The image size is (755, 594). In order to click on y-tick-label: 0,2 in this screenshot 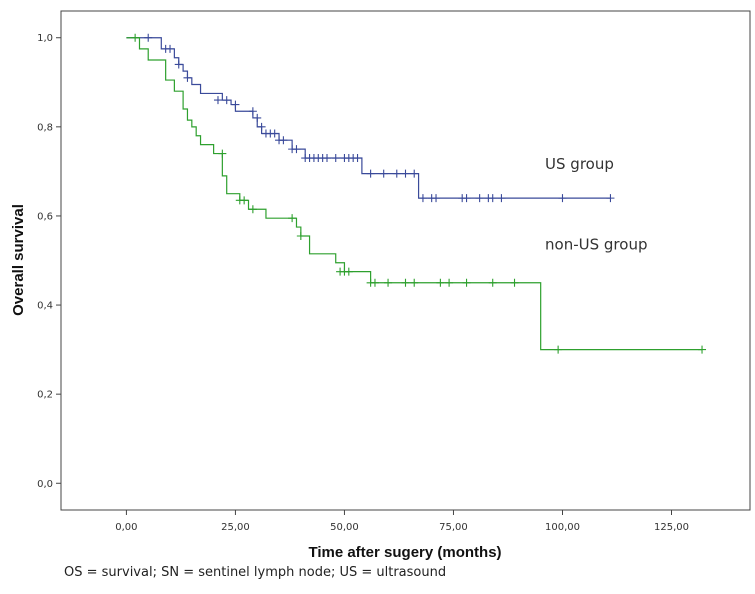, I will do `click(45, 395)`.